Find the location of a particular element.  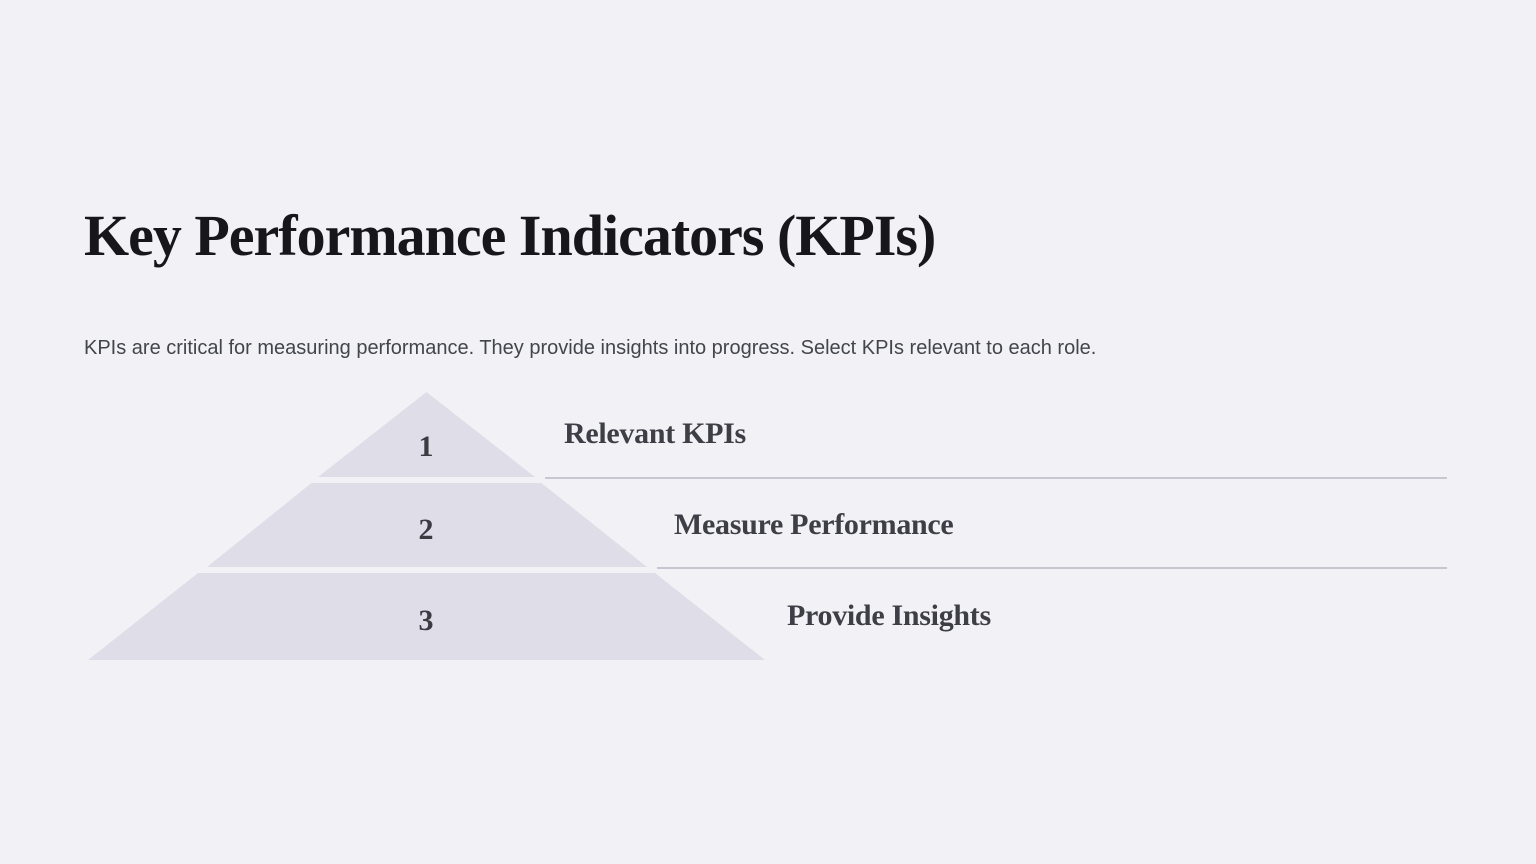

pyramid-level-2-label: Measure Performance is located at coordinates (814, 524).